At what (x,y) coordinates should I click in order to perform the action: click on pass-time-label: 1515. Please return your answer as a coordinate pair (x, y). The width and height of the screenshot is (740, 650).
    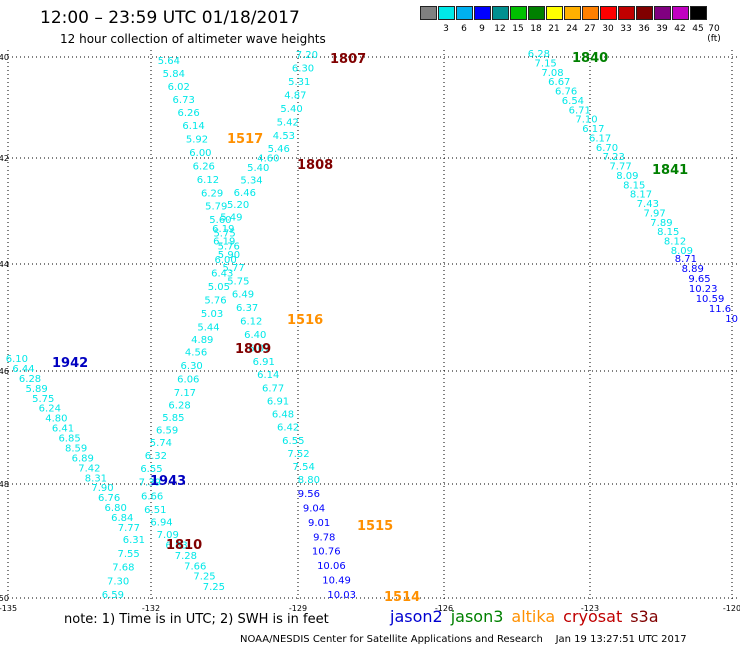
    Looking at the image, I should click on (375, 526).